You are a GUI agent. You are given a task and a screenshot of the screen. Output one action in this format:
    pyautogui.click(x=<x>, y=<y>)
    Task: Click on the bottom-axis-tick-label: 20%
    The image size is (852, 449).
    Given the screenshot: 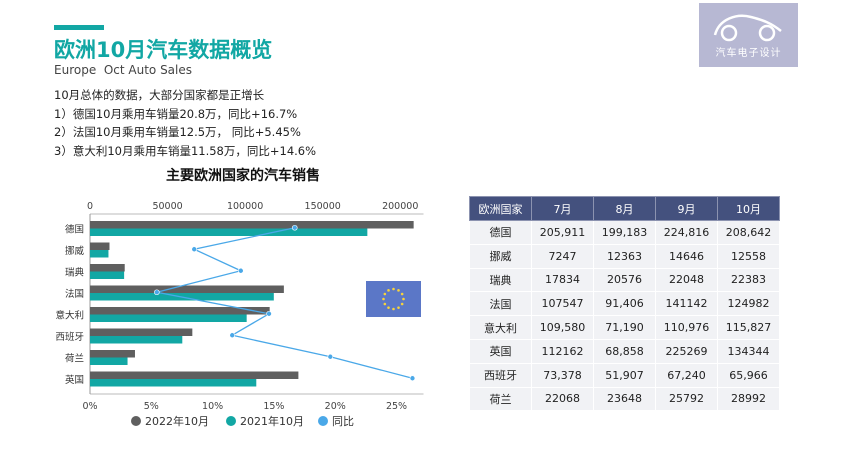 What is the action you would take?
    pyautogui.click(x=335, y=406)
    